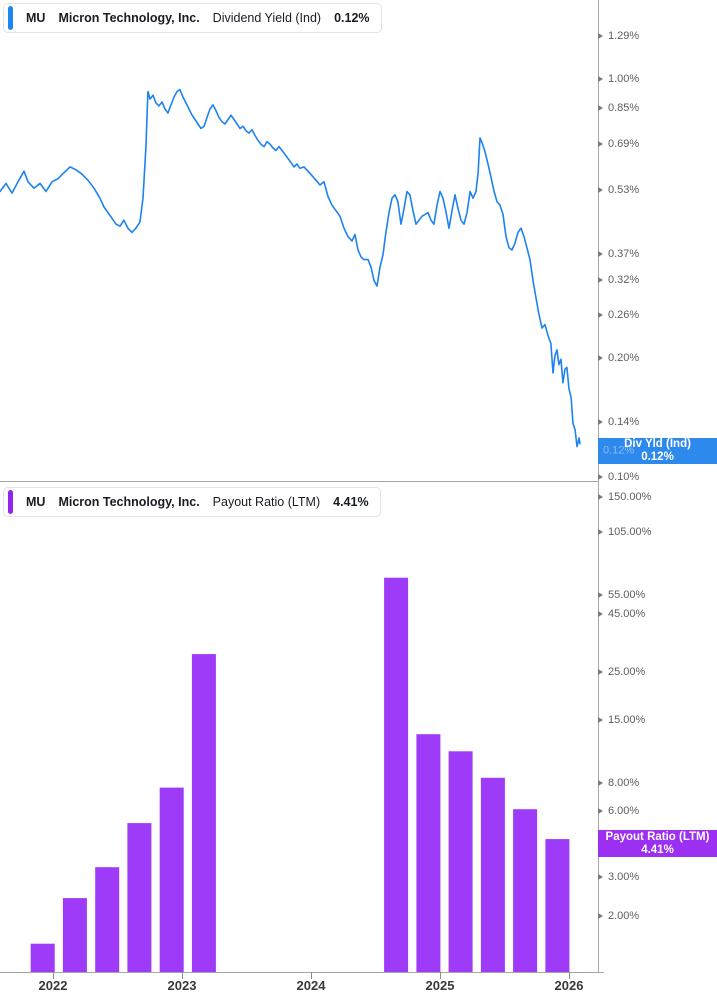  Describe the element at coordinates (624, 190) in the screenshot. I see `y-tick-label: 0.53%` at that location.